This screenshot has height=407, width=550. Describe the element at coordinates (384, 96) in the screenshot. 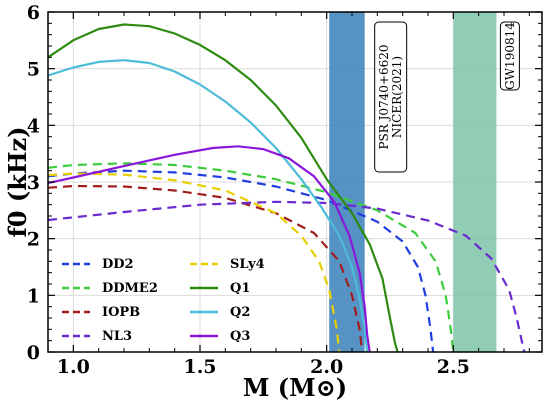

I see `band-label-0-0: PSR J0740+6620` at that location.